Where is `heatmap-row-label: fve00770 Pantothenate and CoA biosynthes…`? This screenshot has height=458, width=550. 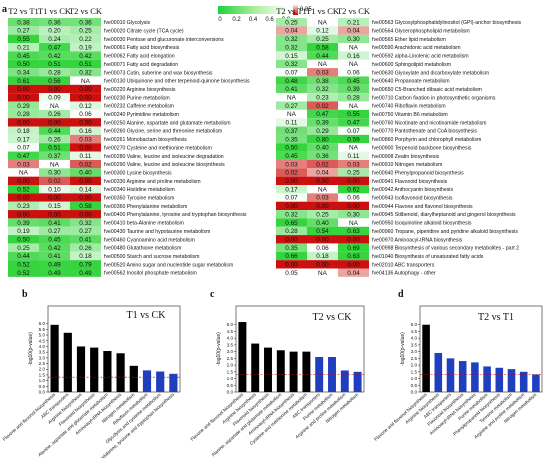
heatmap-row-label: fve00770 Pantothenate and CoA biosynthes… is located at coordinates (424, 132).